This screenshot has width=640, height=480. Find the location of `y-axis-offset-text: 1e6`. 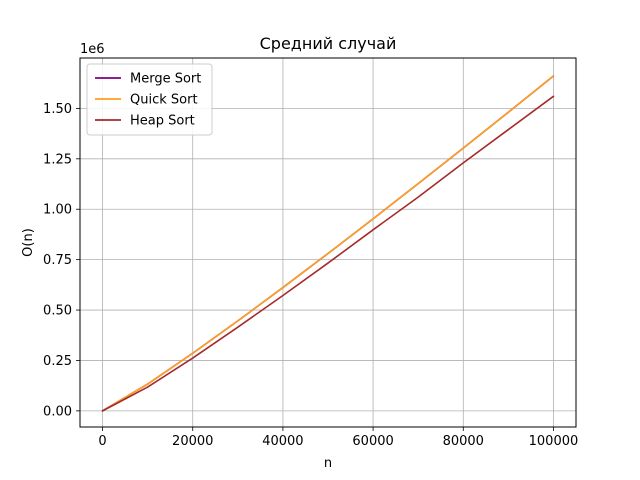

y-axis-offset-text: 1e6 is located at coordinates (92, 49).